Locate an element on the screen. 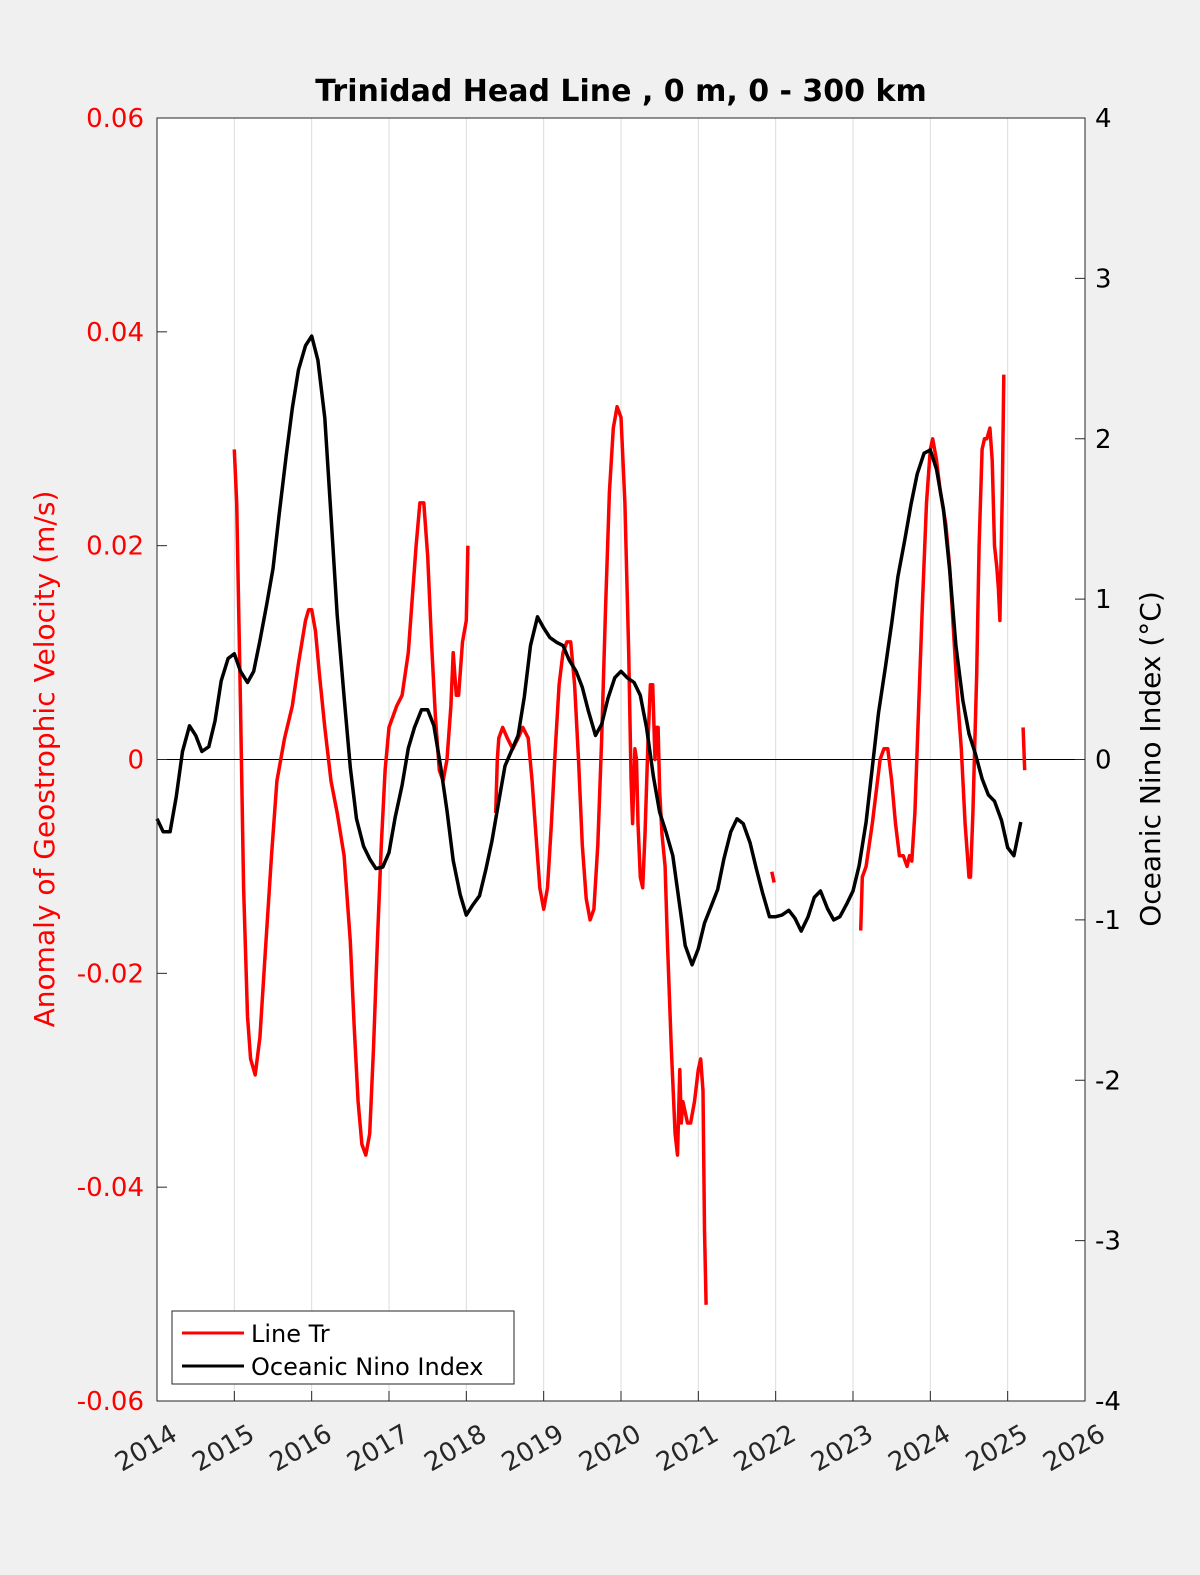 The width and height of the screenshot is (1200, 1575). left-y-tick-label: -0.02 is located at coordinates (110, 974).